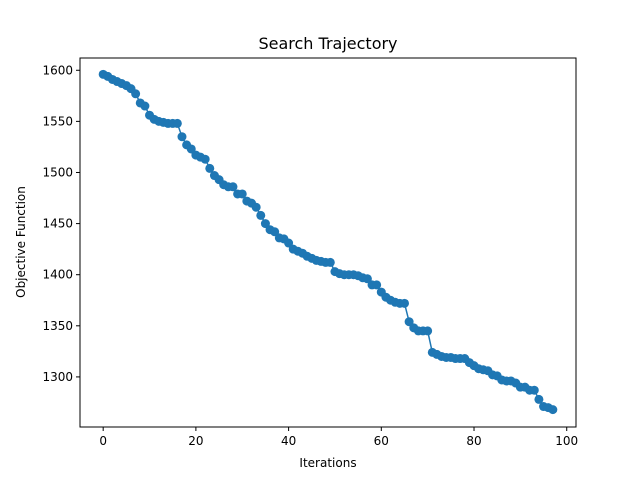 The width and height of the screenshot is (640, 480). Describe the element at coordinates (473, 441) in the screenshot. I see `x-tick-label: 80` at that location.